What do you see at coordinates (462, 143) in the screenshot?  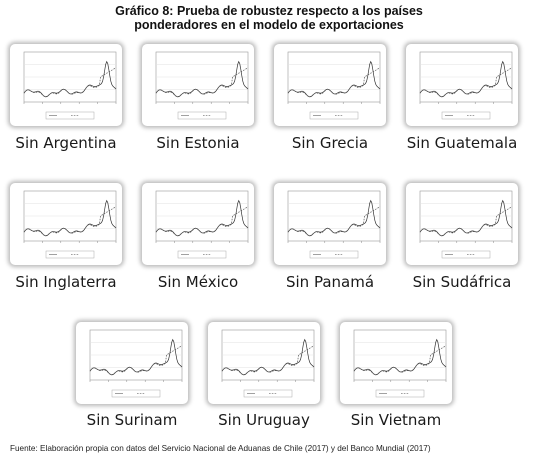 I see `panel-caption: Sin Guatemala` at bounding box center [462, 143].